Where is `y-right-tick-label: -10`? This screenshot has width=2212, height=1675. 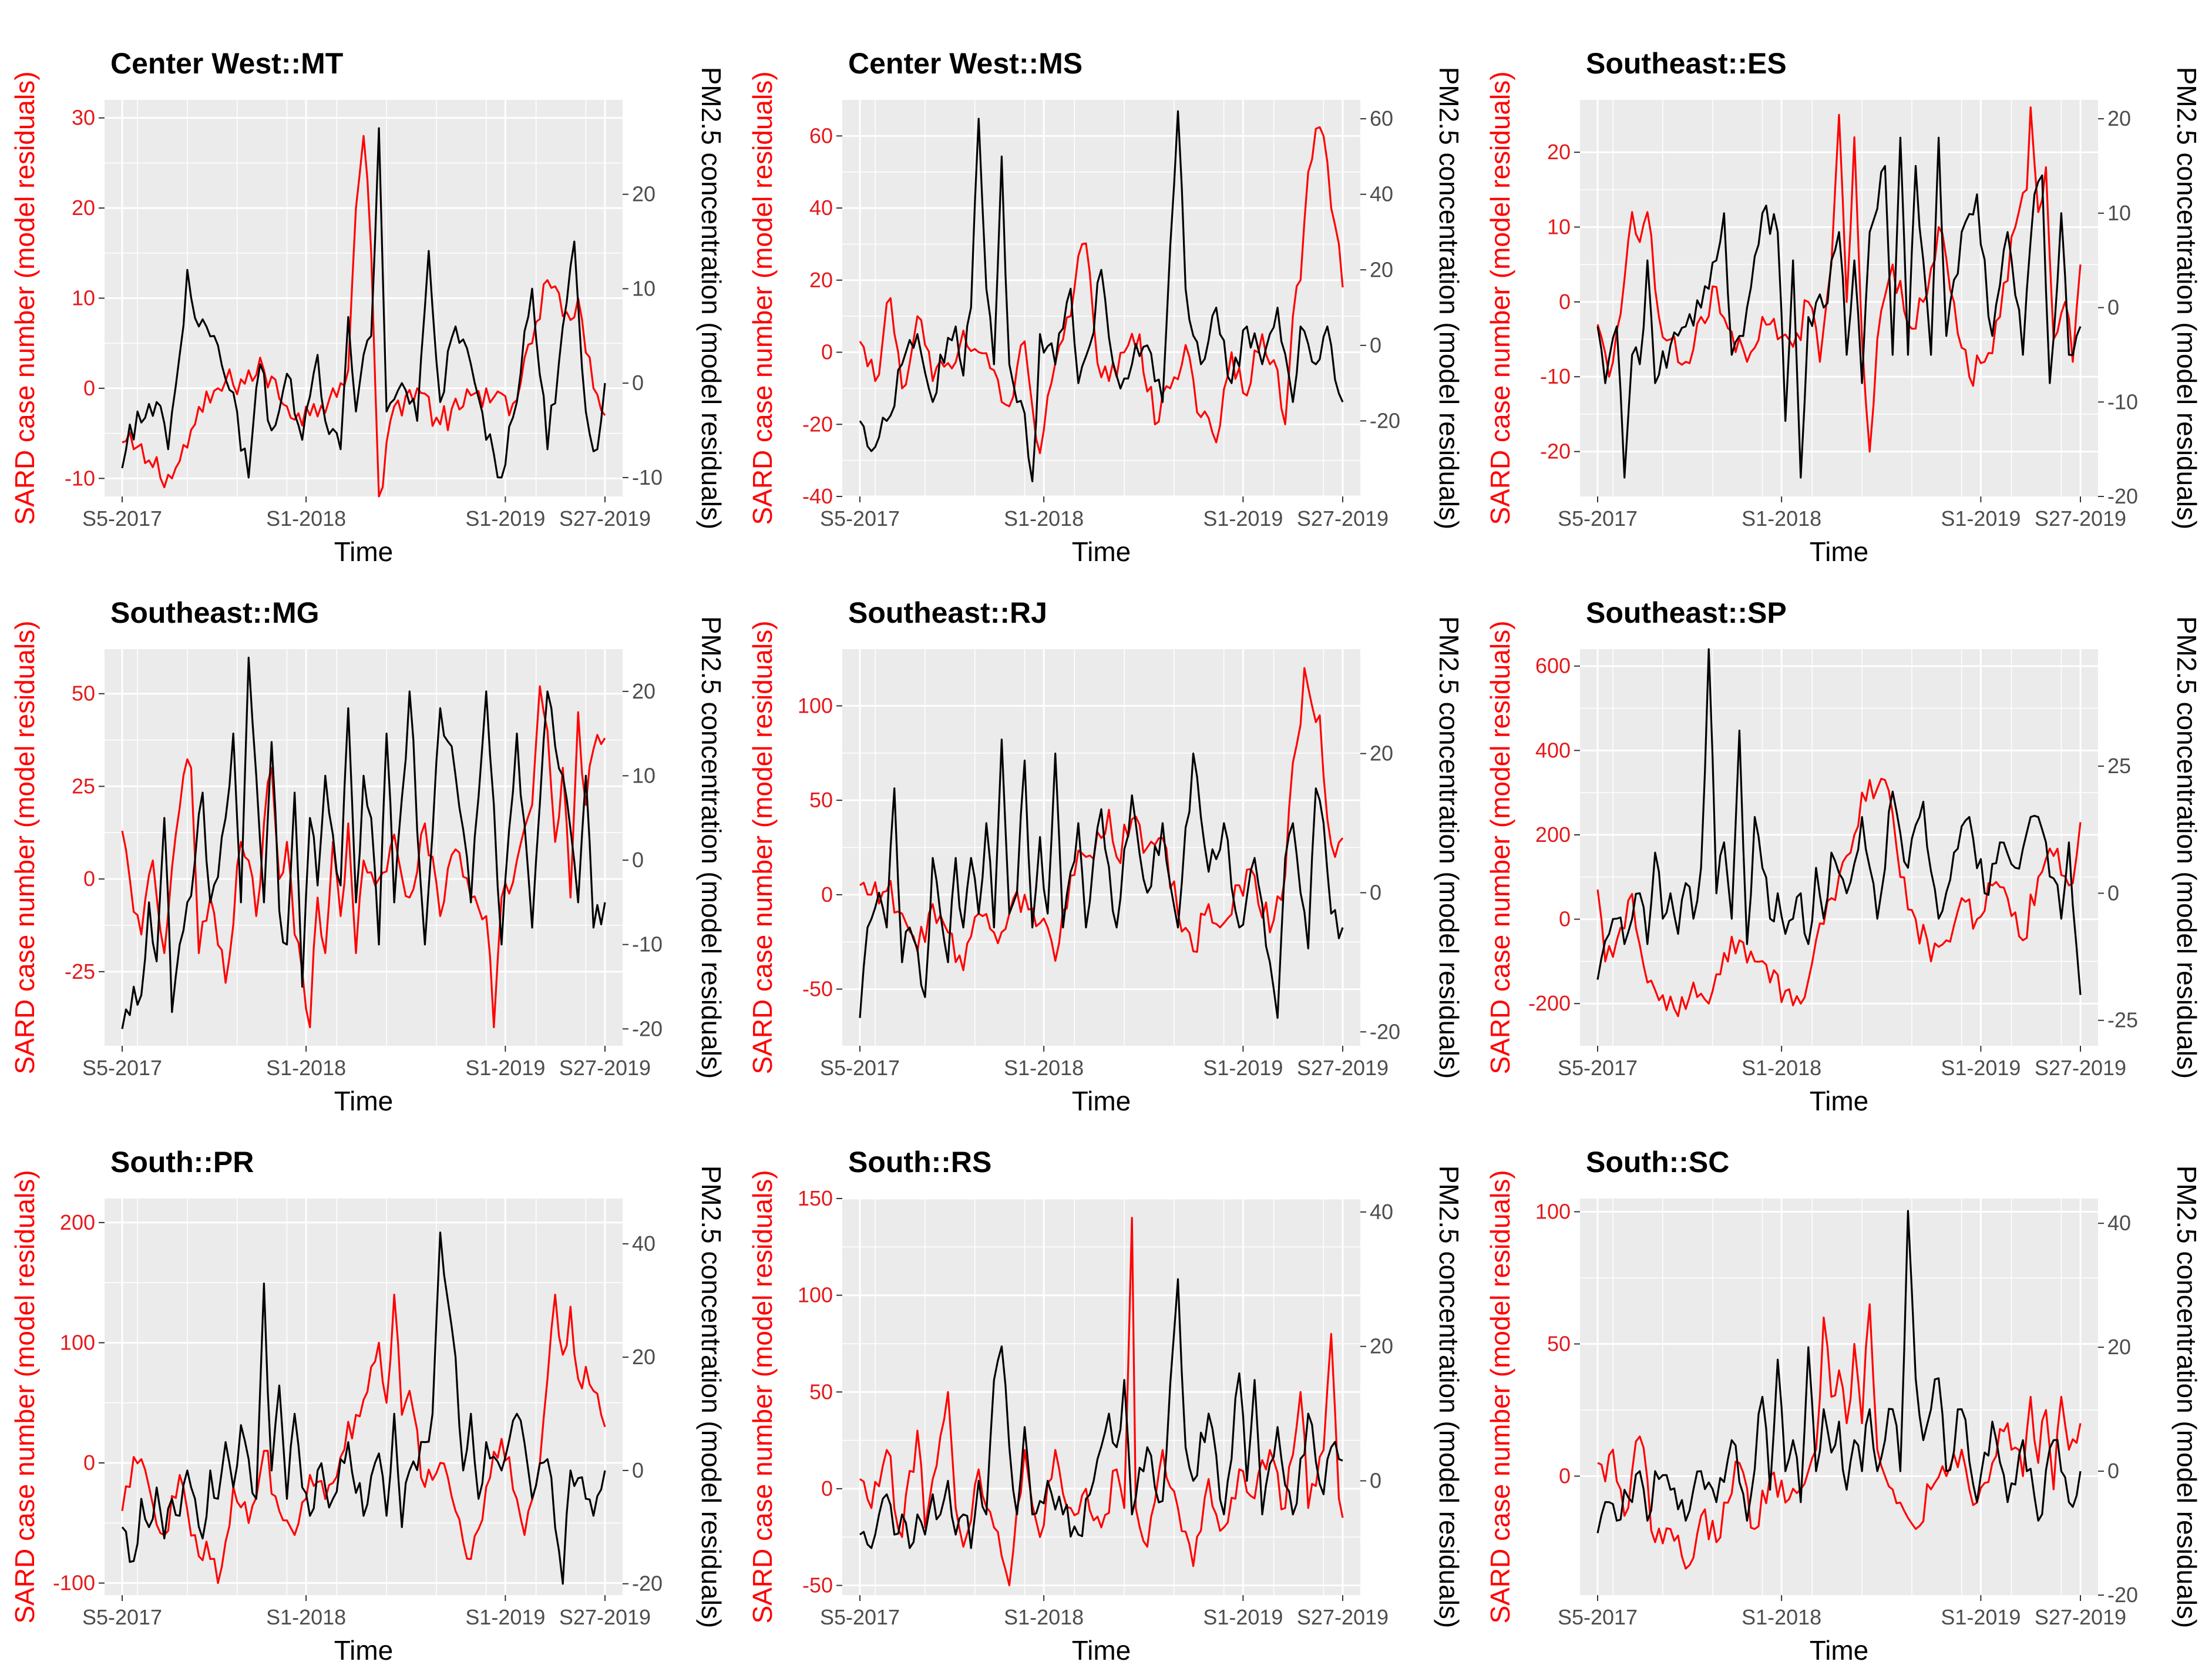
y-right-tick-label: -10 is located at coordinates (647, 944).